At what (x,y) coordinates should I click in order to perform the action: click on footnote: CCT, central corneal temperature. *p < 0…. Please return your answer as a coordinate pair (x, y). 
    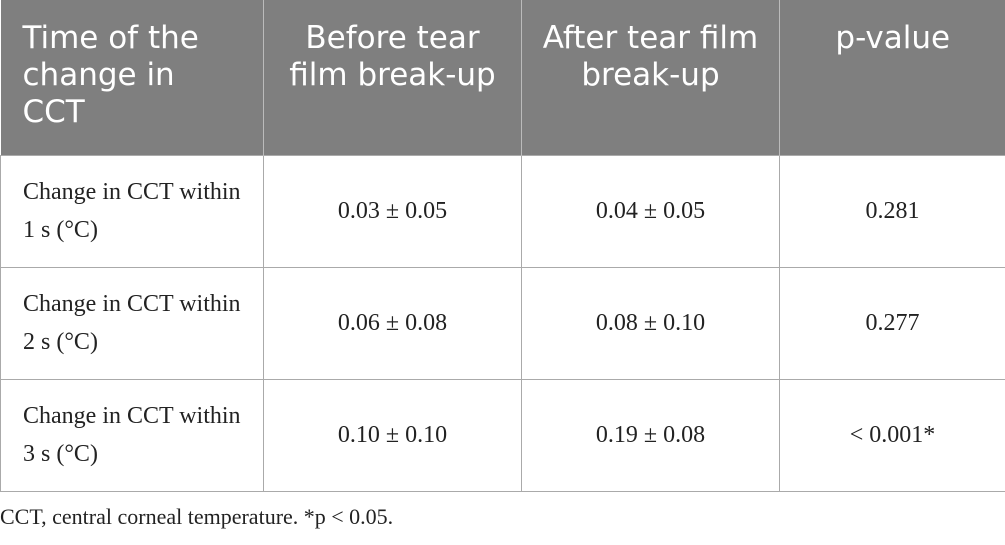
    Looking at the image, I should click on (197, 516).